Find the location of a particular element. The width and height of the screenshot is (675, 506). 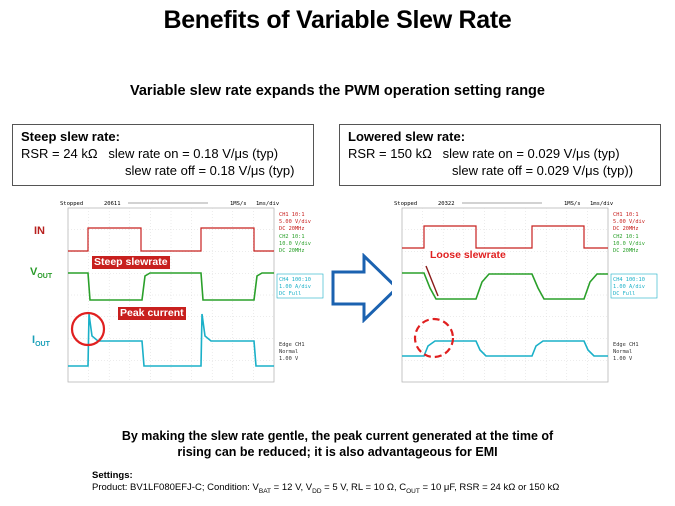

iout-label-sub: OUT is located at coordinates (42, 345).